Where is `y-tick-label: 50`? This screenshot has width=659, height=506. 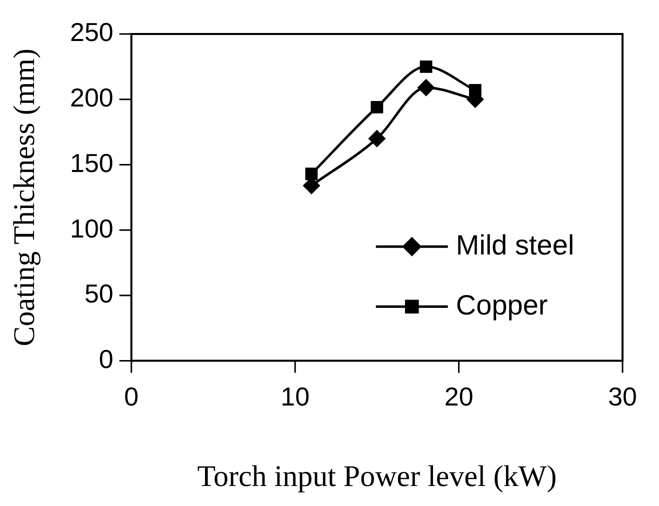
y-tick-label: 50 is located at coordinates (99, 293).